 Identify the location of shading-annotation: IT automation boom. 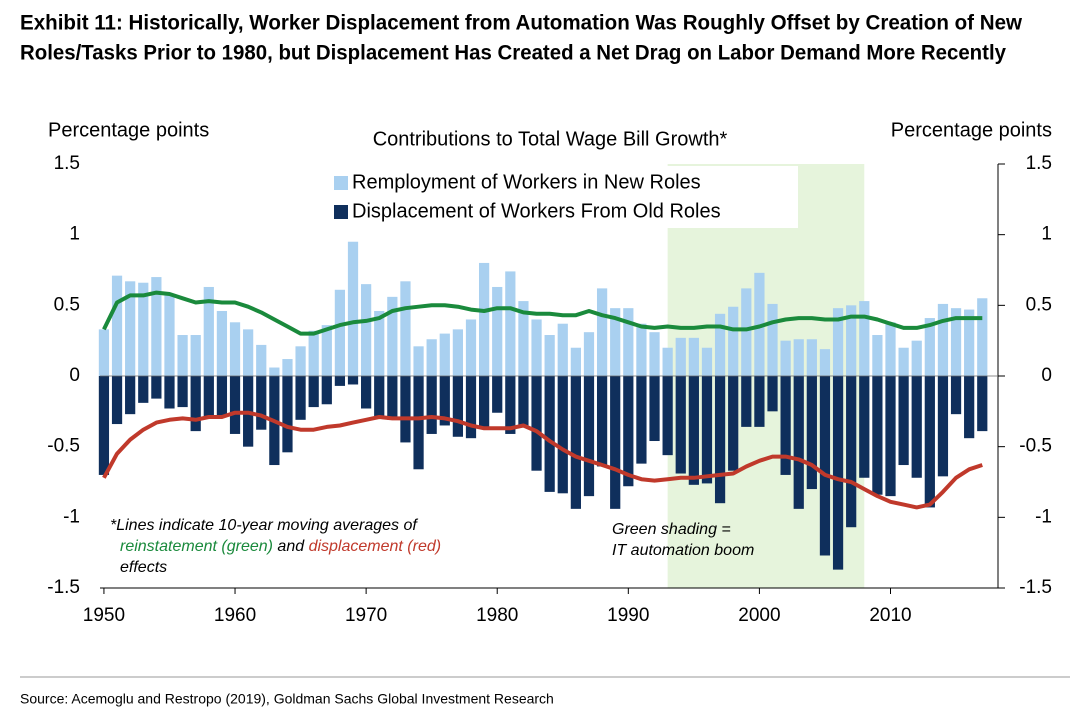
(683, 550).